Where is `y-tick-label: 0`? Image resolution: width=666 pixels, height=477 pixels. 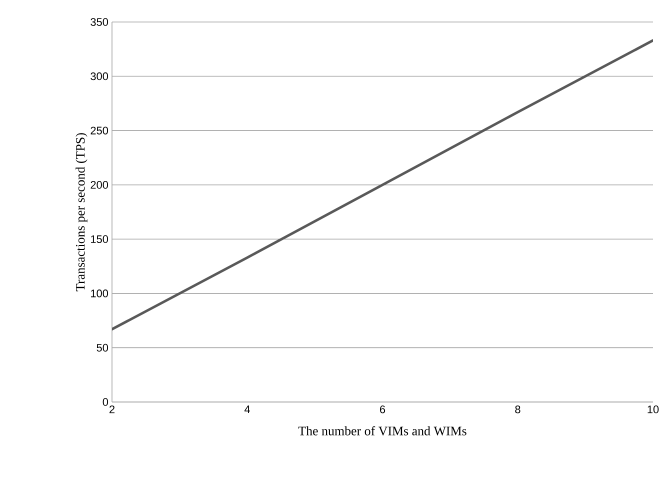 y-tick-label: 0 is located at coordinates (105, 402).